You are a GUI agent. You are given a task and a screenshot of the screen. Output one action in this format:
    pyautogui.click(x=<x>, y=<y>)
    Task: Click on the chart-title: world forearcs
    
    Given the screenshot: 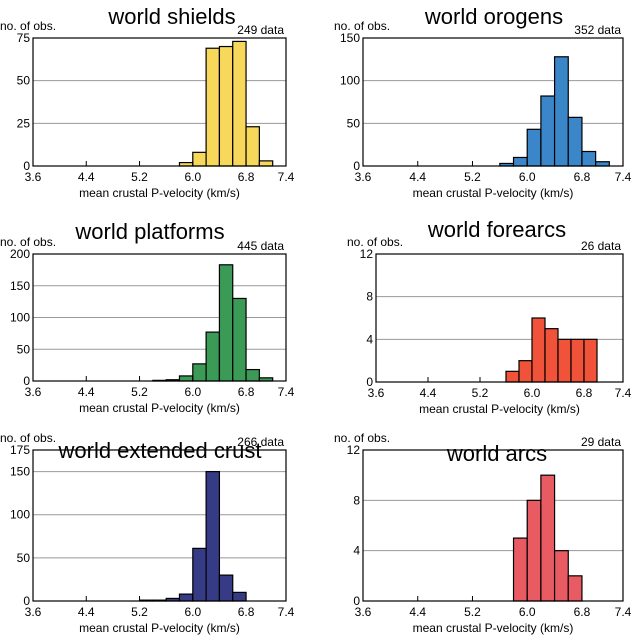 What is the action you would take?
    pyautogui.click(x=496, y=229)
    